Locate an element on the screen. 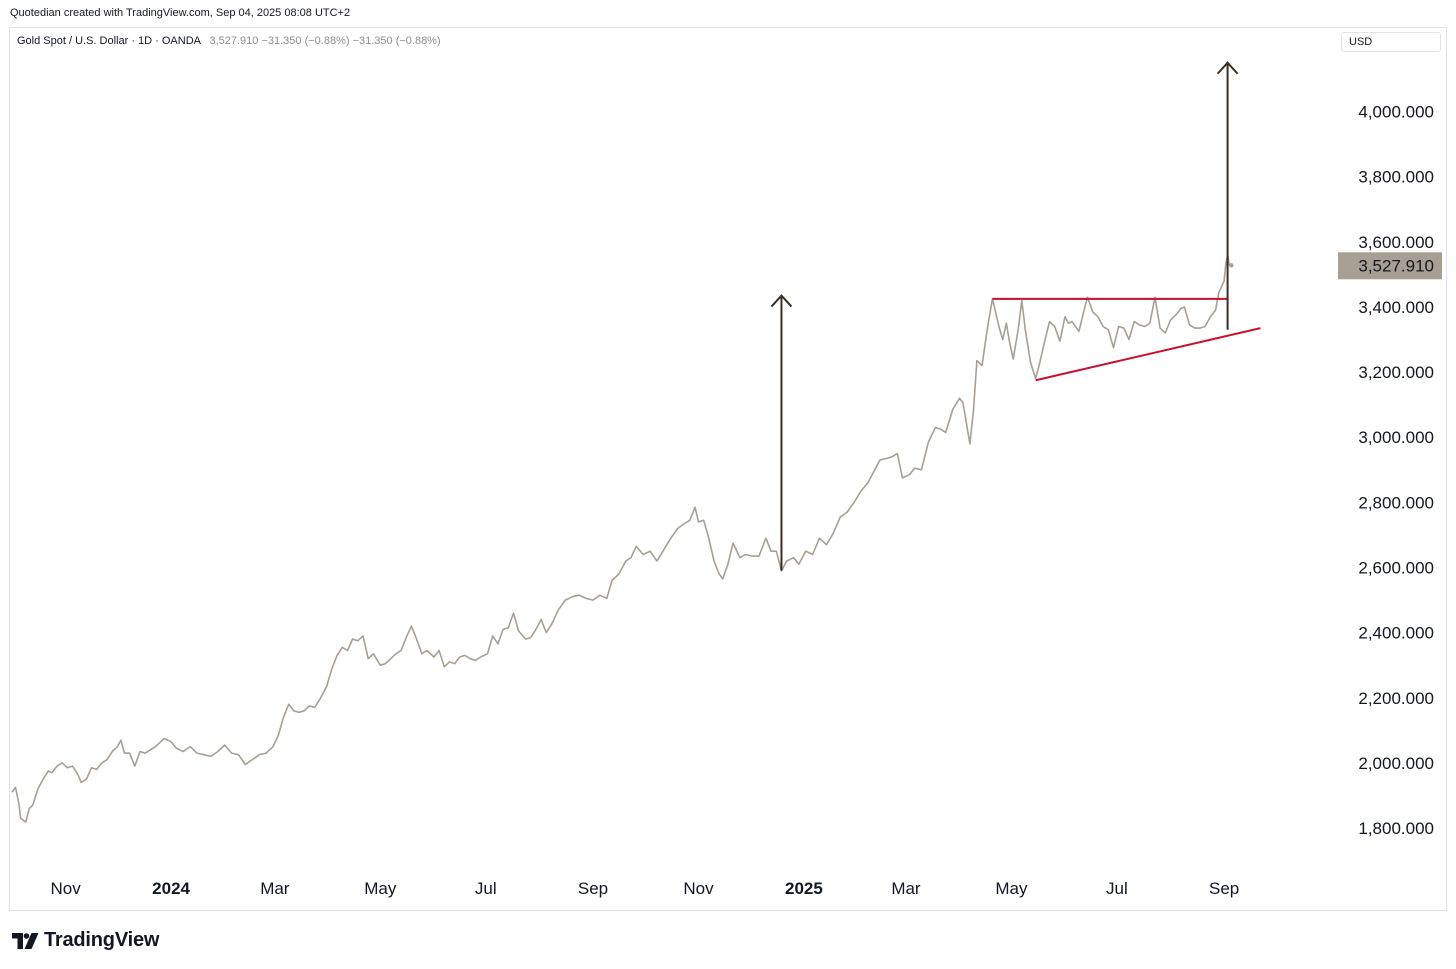 Image resolution: width=1456 pixels, height=969 pixels. last-price-dot is located at coordinates (1231, 265).